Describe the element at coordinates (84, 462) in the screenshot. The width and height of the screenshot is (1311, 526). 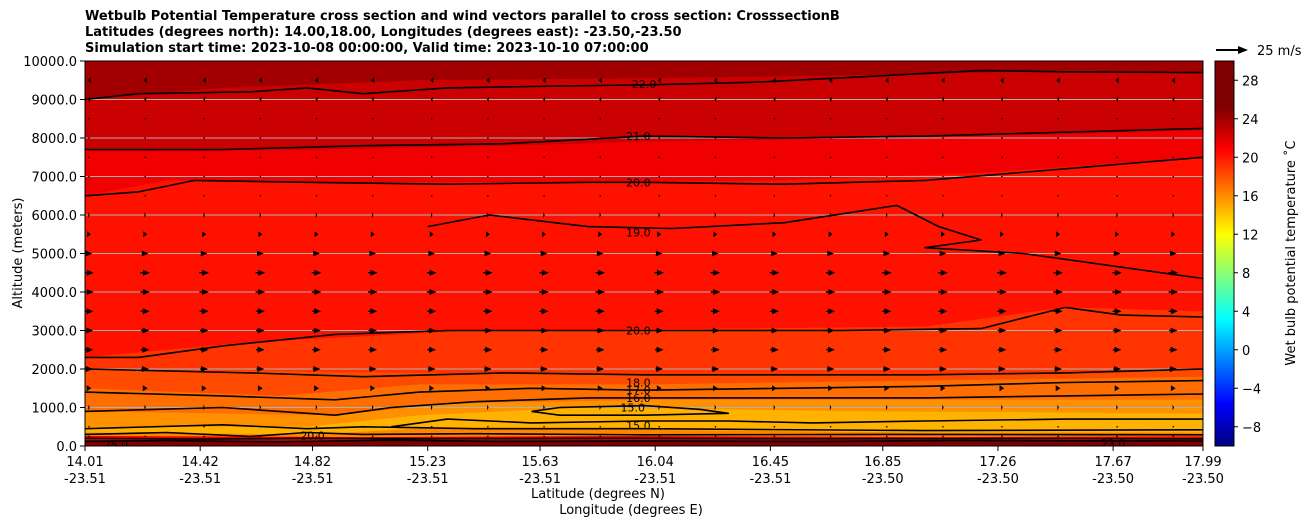
I see `x-tick-label-lat-0: 14.01` at that location.